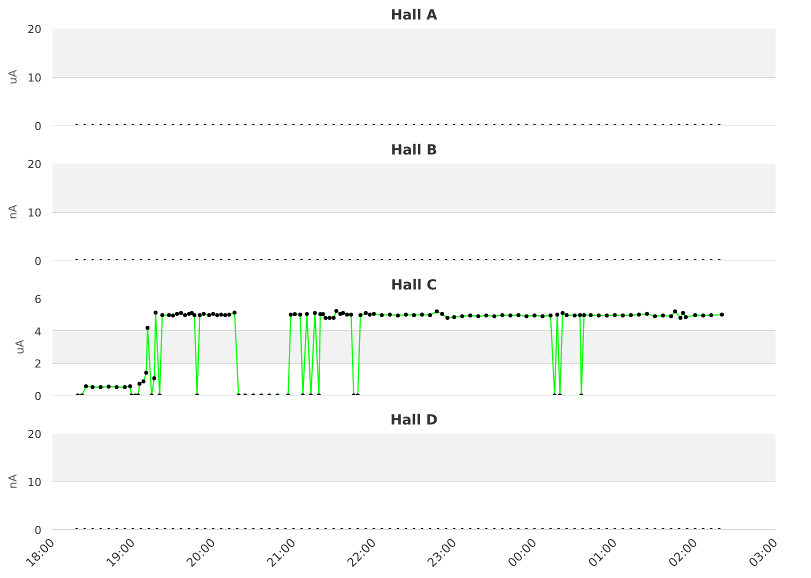 The width and height of the screenshot is (811, 578). I want to click on chart-title: Hall A, so click(414, 16).